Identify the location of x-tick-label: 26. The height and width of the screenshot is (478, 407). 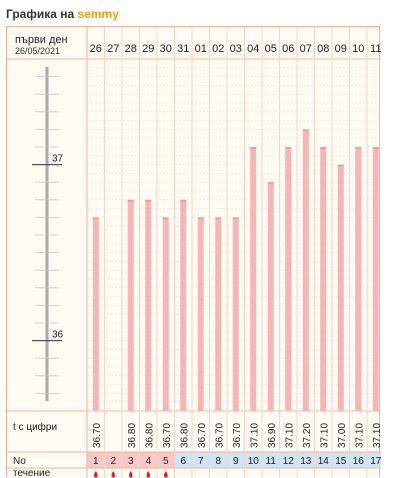
(96, 49).